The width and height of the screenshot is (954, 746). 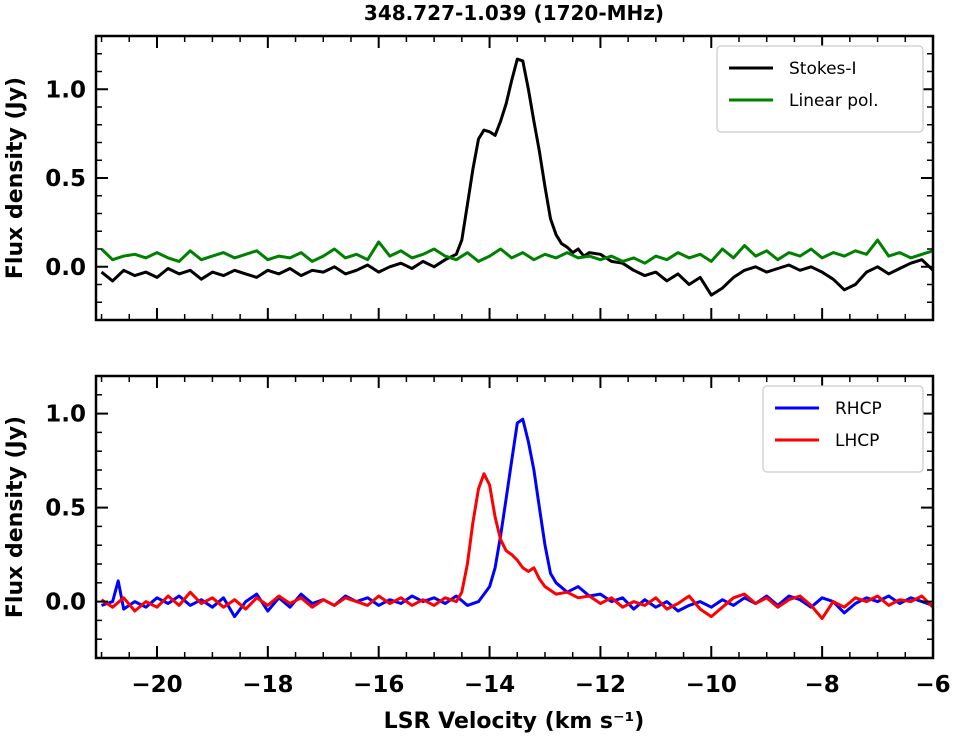 What do you see at coordinates (857, 441) in the screenshot?
I see `legend-label: LHCP` at bounding box center [857, 441].